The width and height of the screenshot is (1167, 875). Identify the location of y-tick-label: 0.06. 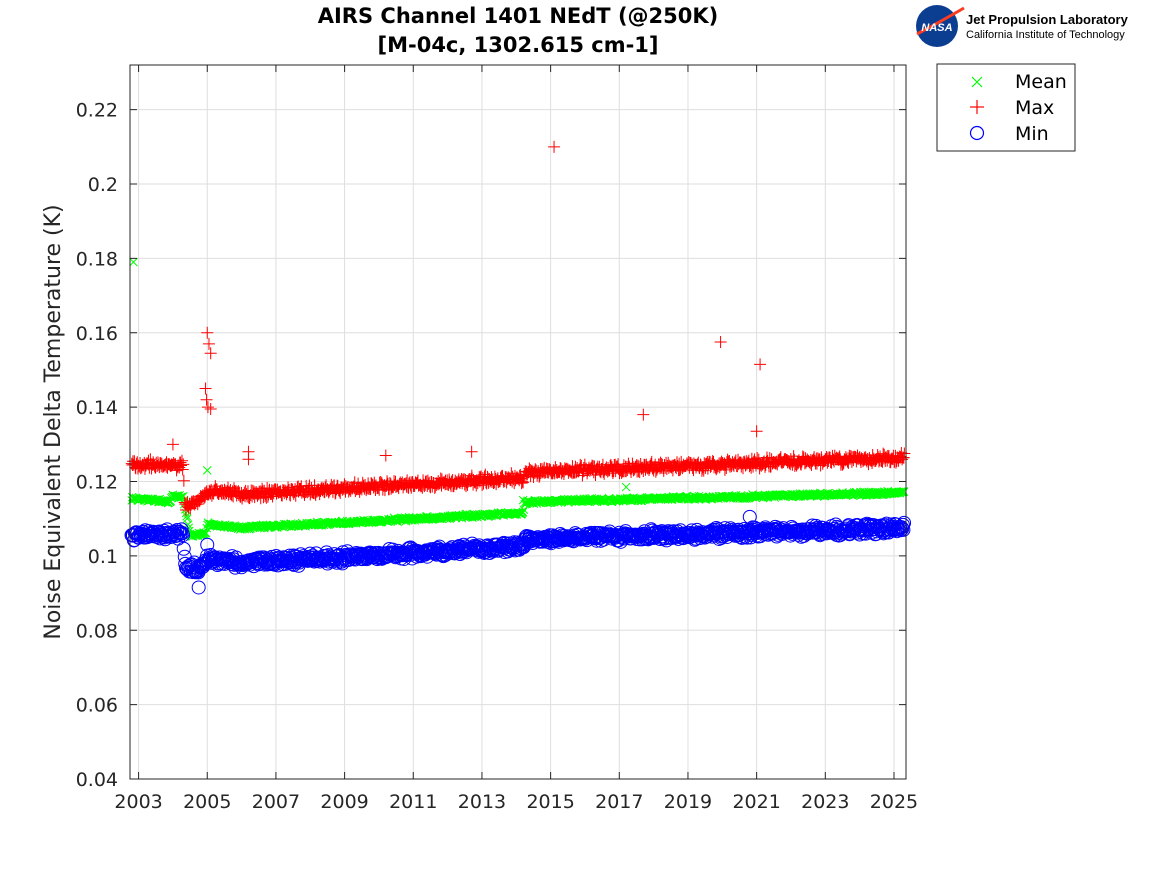
(97, 706).